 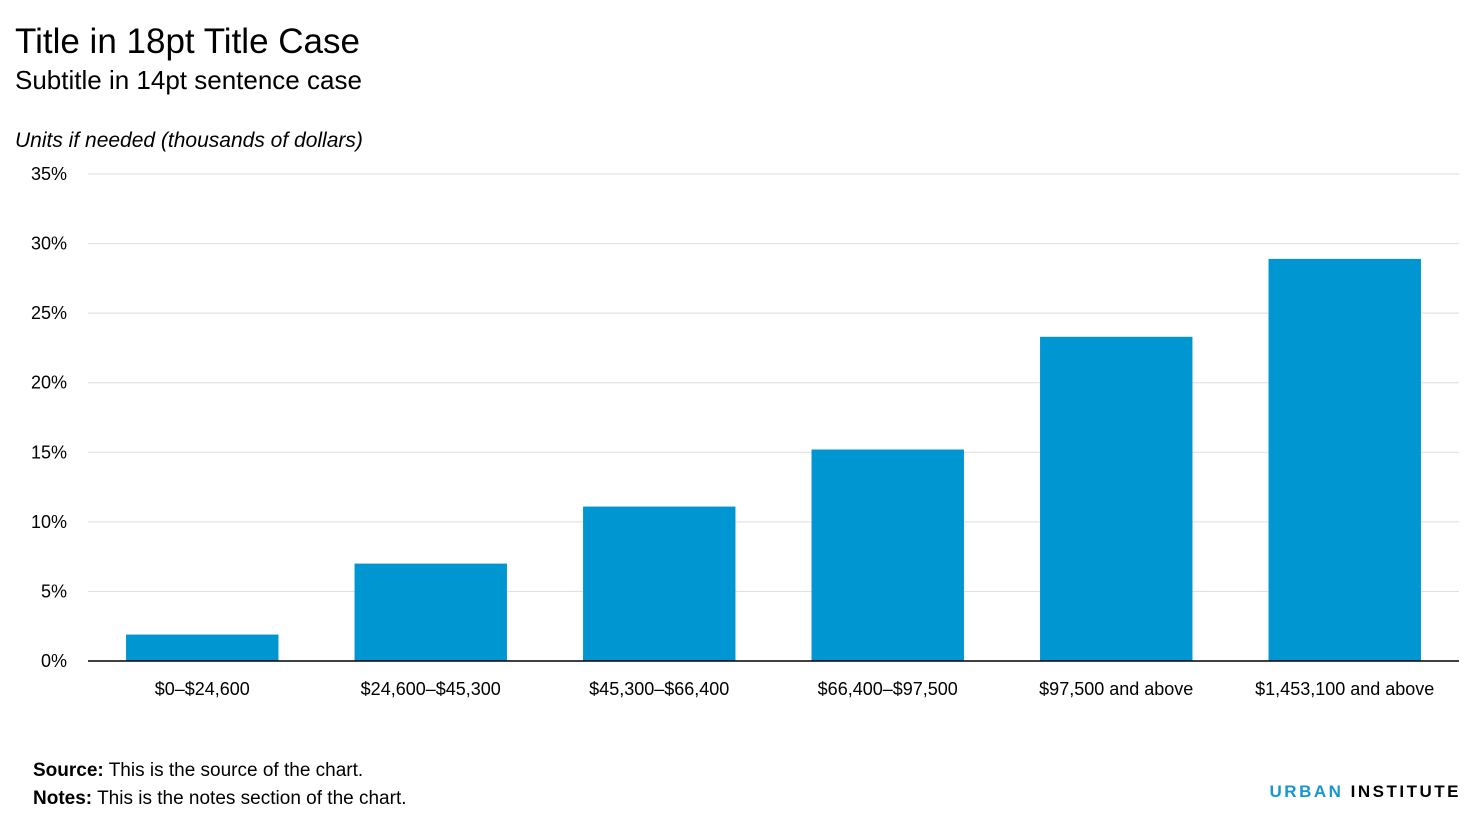 I want to click on logo-institute: INSTITUTE, so click(x=1405, y=791).